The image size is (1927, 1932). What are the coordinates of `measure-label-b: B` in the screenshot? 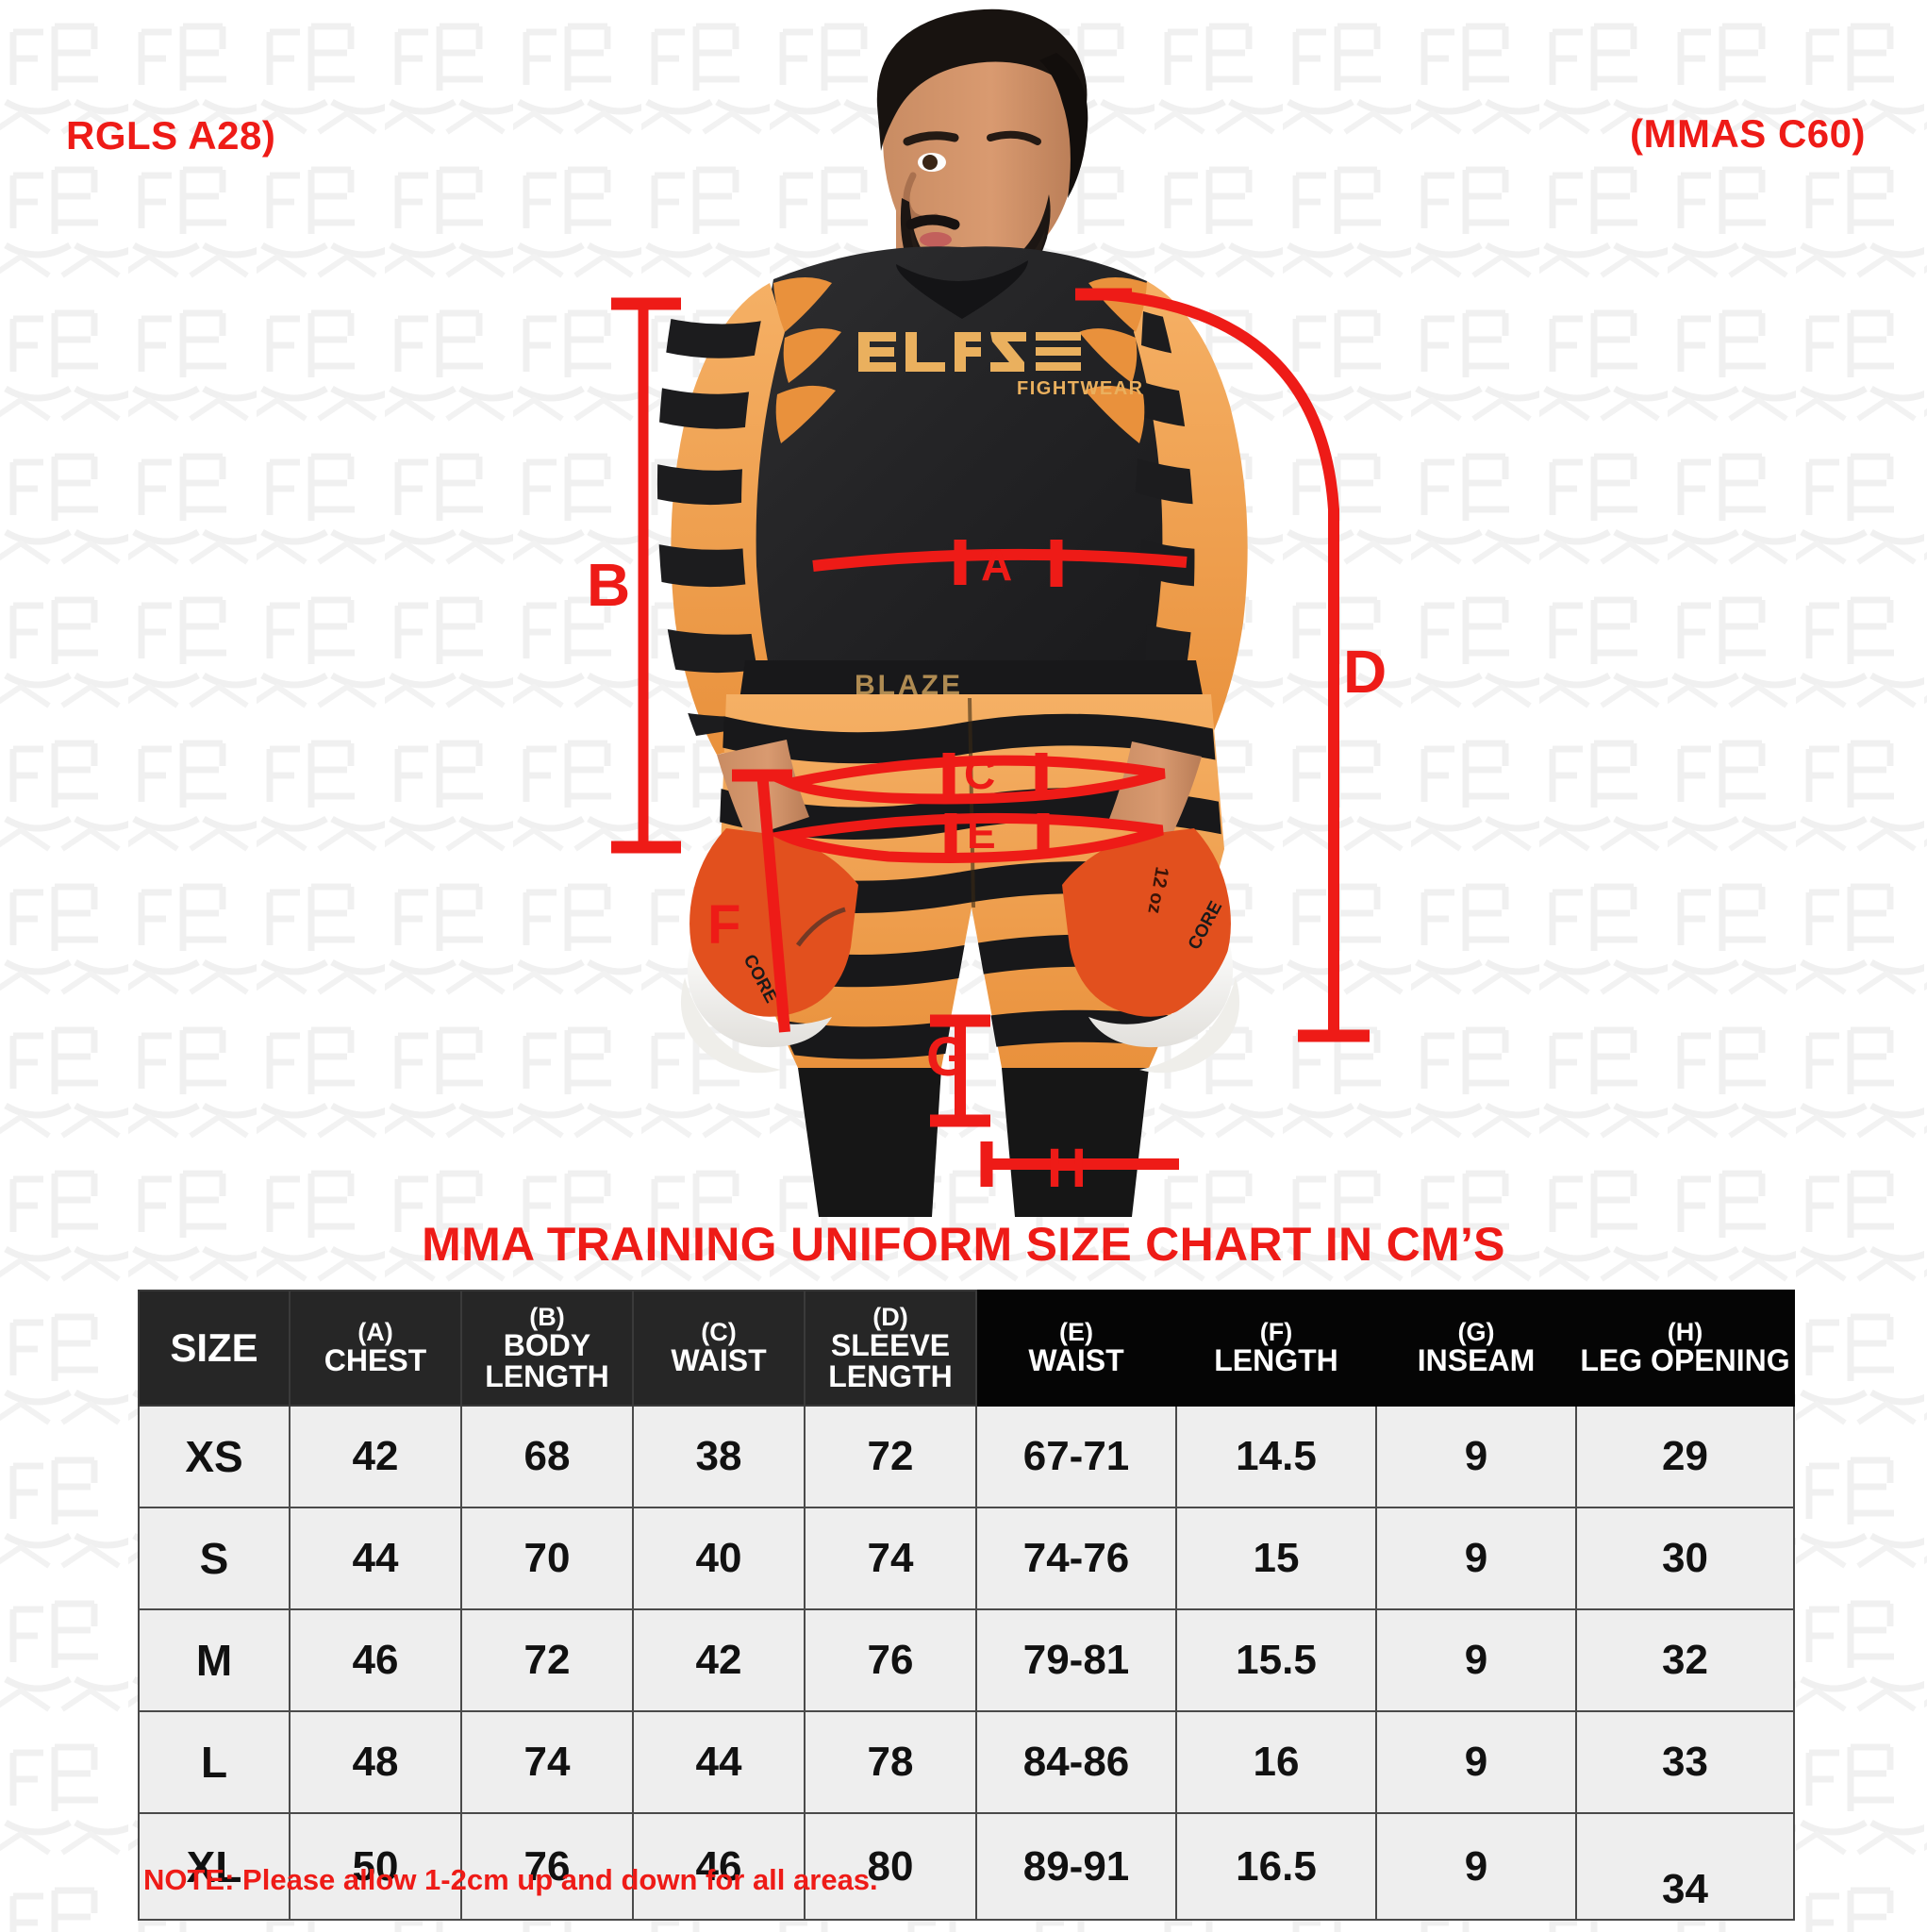 It's located at (609, 585).